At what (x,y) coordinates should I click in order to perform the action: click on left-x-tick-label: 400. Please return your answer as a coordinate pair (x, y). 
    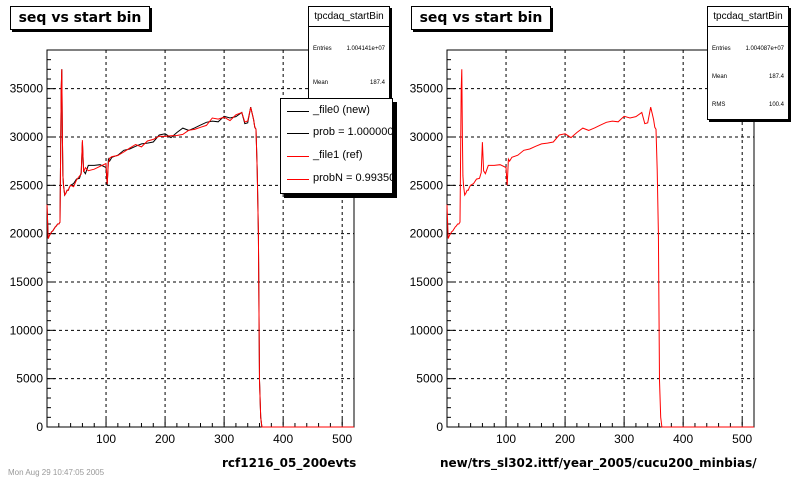
    Looking at the image, I should click on (283, 439).